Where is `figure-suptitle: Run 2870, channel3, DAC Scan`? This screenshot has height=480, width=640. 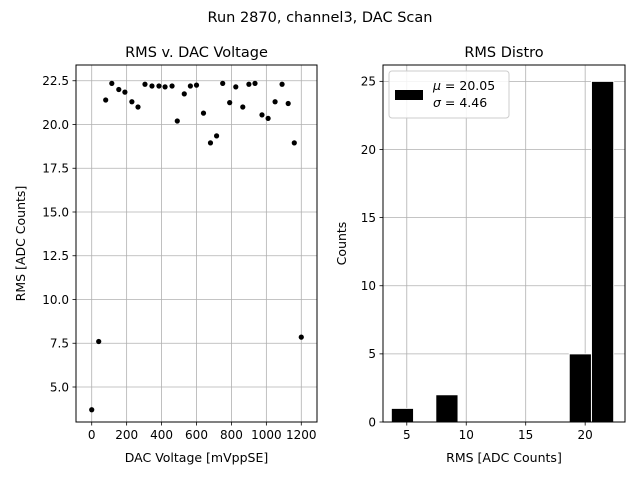
figure-suptitle: Run 2870, channel3, DAC Scan is located at coordinates (320, 18).